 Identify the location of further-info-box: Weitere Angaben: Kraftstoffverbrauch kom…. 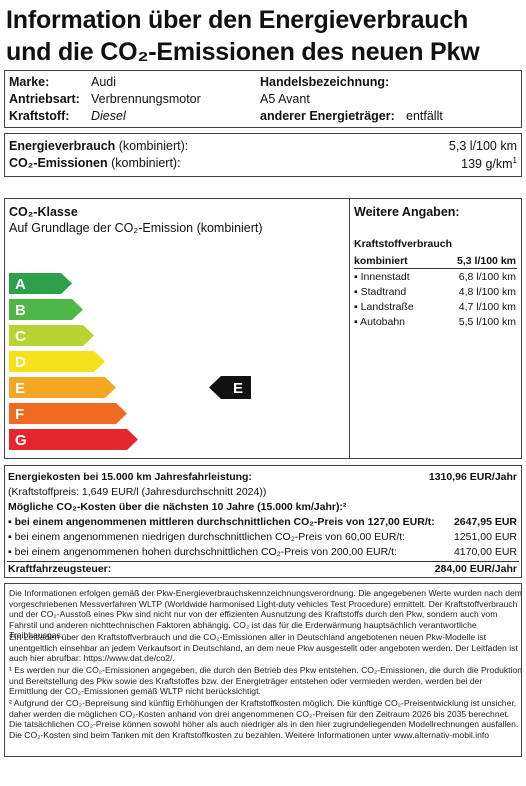
(435, 328).